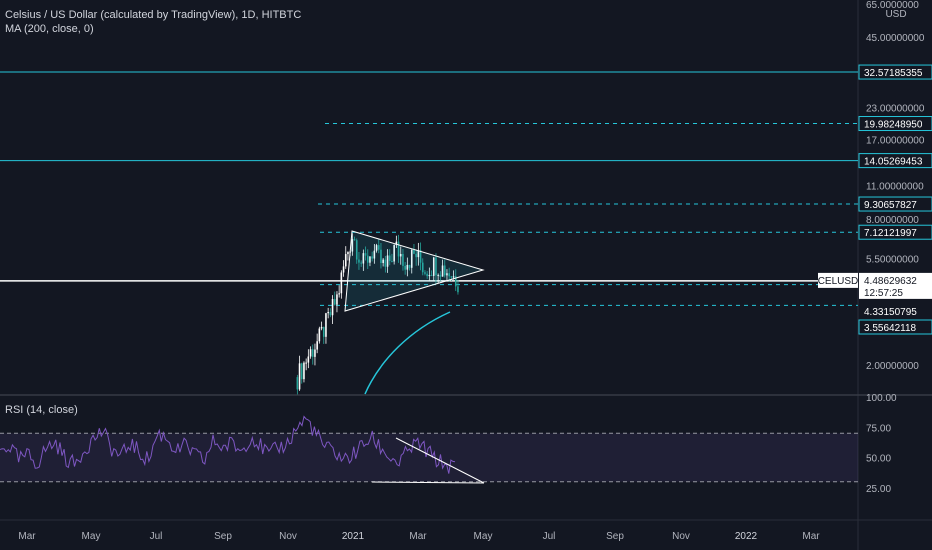 Image resolution: width=932 pixels, height=550 pixels. I want to click on countdown-timer: 12:57:25, so click(883, 293).